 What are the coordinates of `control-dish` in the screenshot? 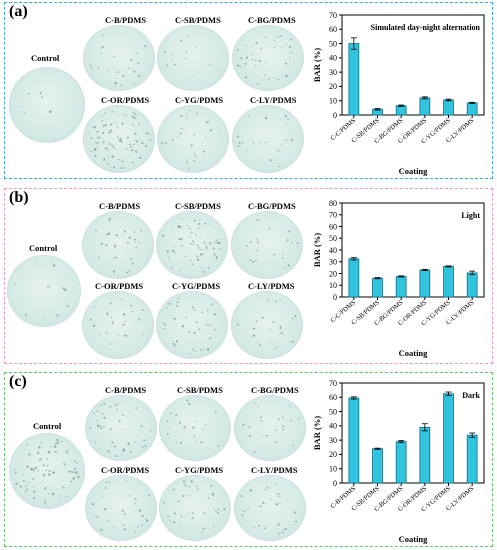 It's located at (44, 291).